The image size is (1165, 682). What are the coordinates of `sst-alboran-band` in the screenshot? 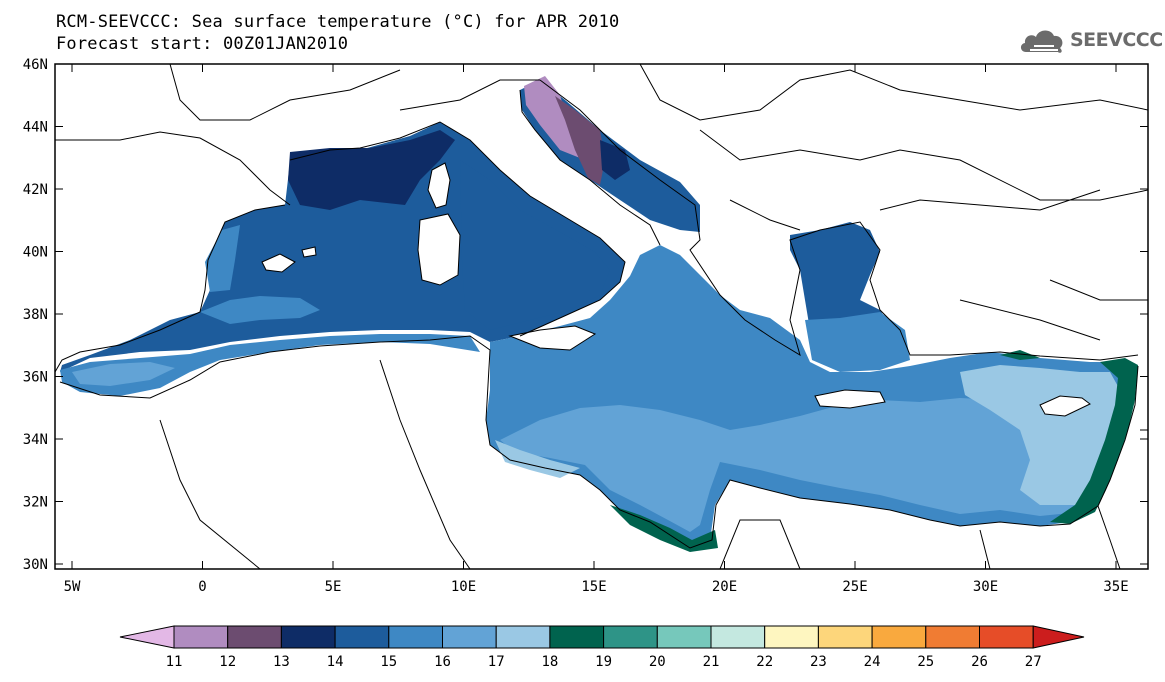 It's located at (270, 365).